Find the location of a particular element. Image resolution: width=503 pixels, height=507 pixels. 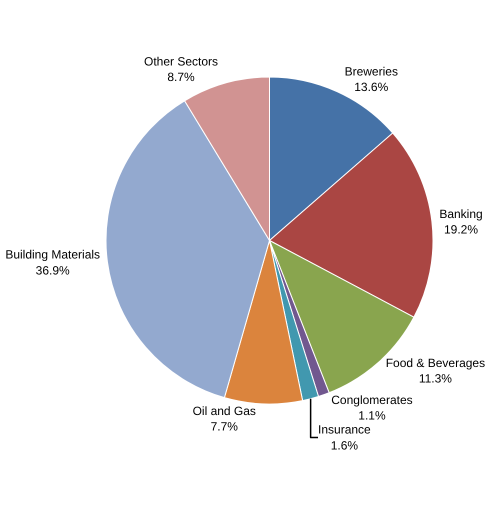

data-label: 19.2% is located at coordinates (461, 229).